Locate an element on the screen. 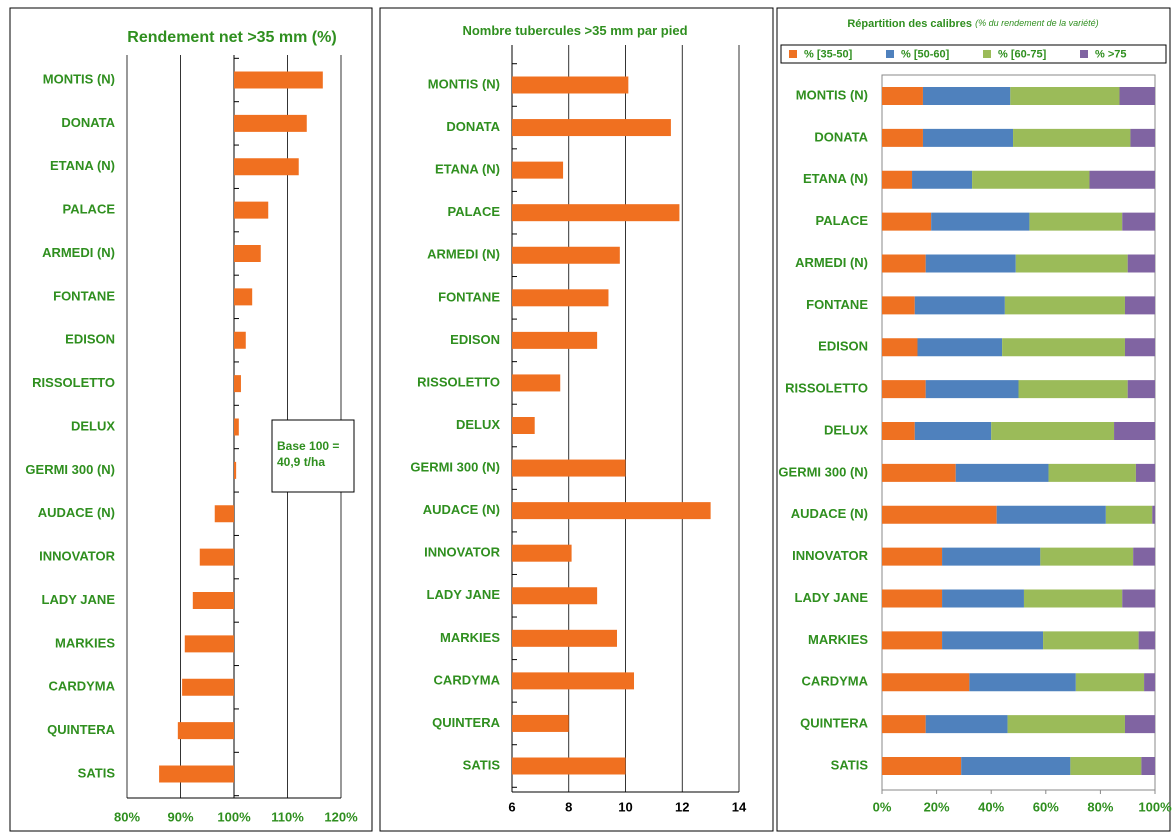 The width and height of the screenshot is (1175, 836). annotation-box is located at coordinates (313, 456).